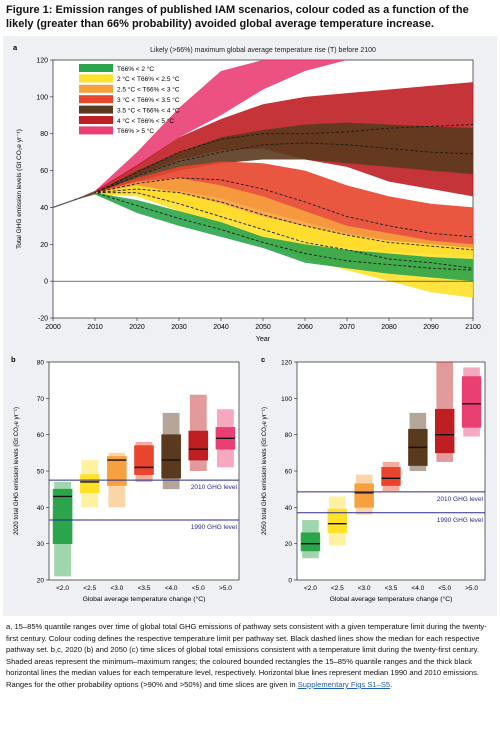 The height and width of the screenshot is (738, 500). I want to click on y-tick-label-b: 60, so click(41, 435).